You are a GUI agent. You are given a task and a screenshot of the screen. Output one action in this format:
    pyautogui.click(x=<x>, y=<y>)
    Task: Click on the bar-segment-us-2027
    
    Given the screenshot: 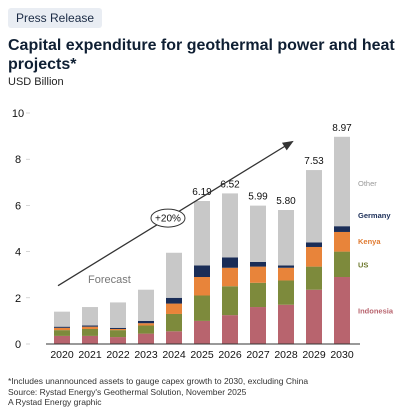 What is the action you would take?
    pyautogui.click(x=258, y=295)
    